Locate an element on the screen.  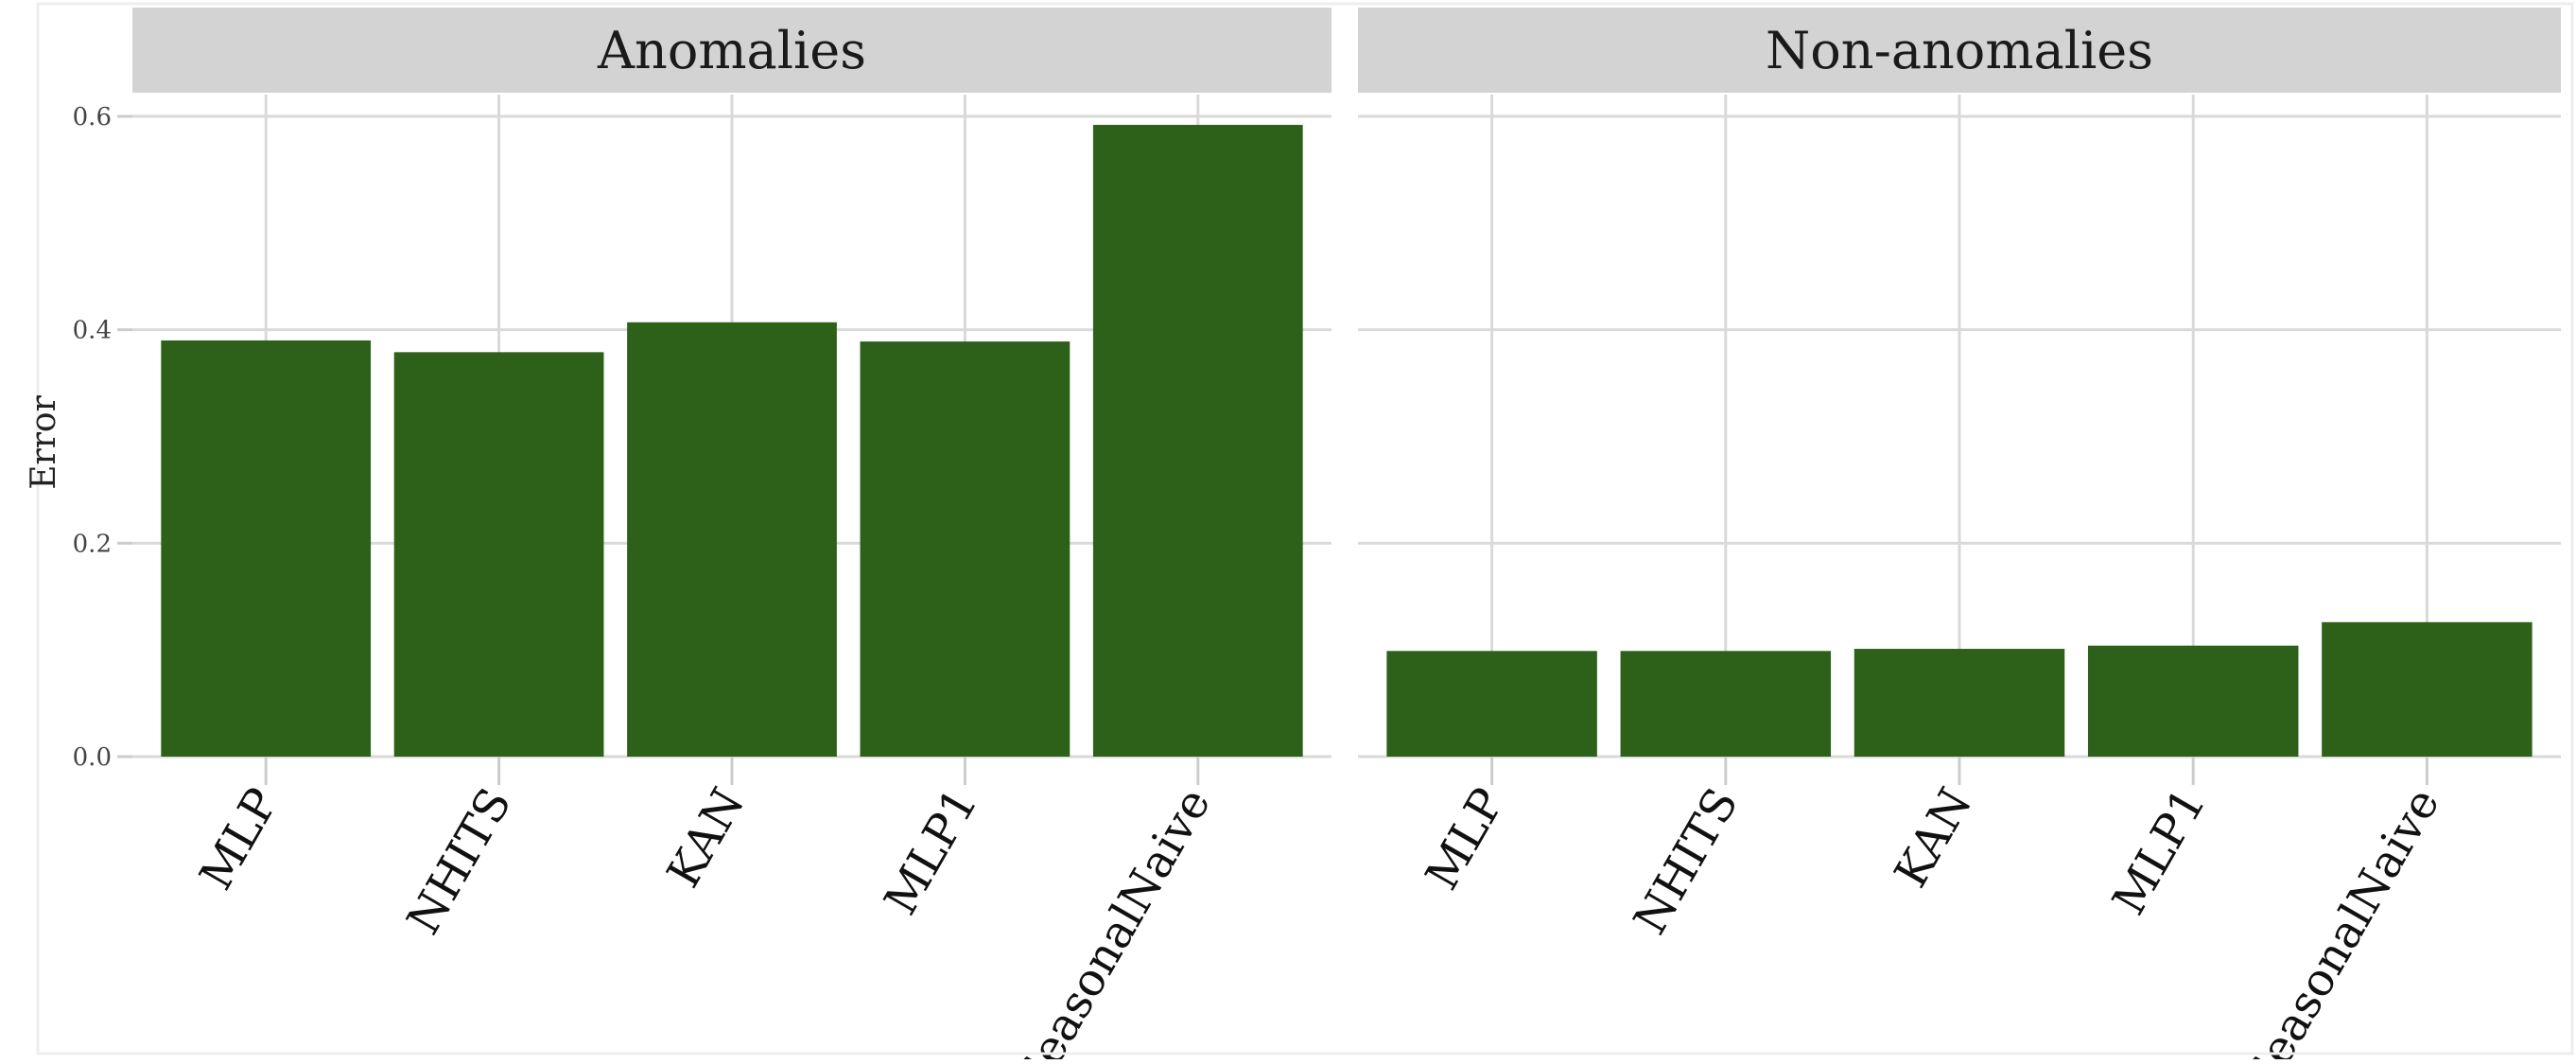
panel-title: Non-anomalies is located at coordinates (1959, 50).